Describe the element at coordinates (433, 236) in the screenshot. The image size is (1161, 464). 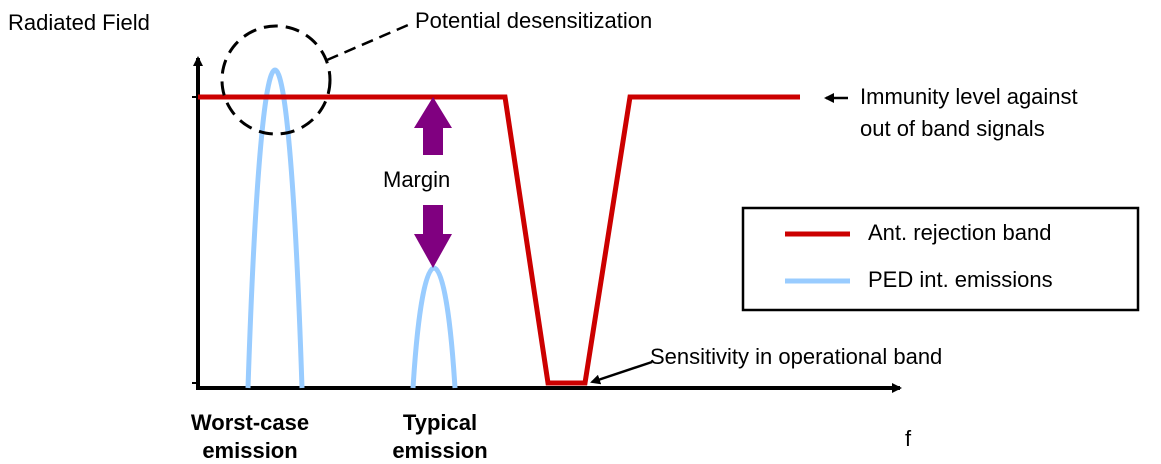
I see `margin-arrow-down` at that location.